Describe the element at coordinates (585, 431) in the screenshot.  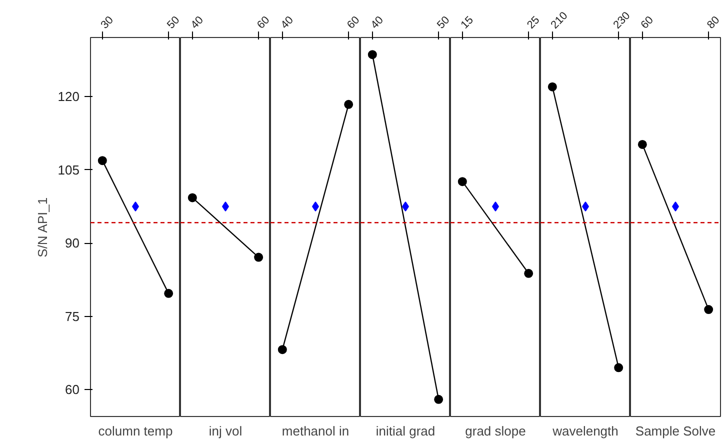
I see `x-axis-title: wavelength` at that location.